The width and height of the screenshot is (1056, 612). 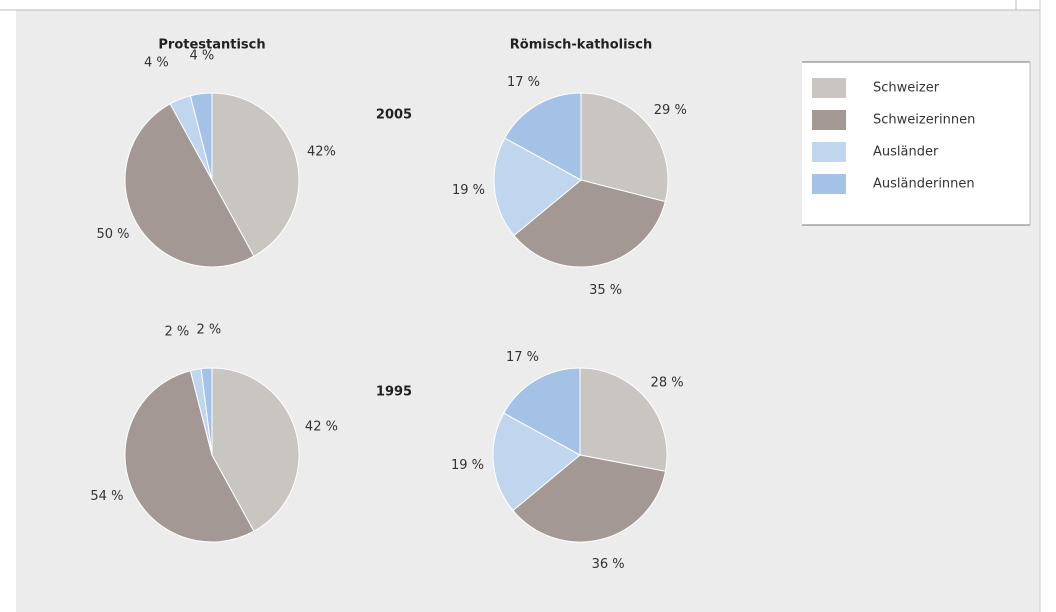 I want to click on value-label: 50 %, so click(x=112, y=234).